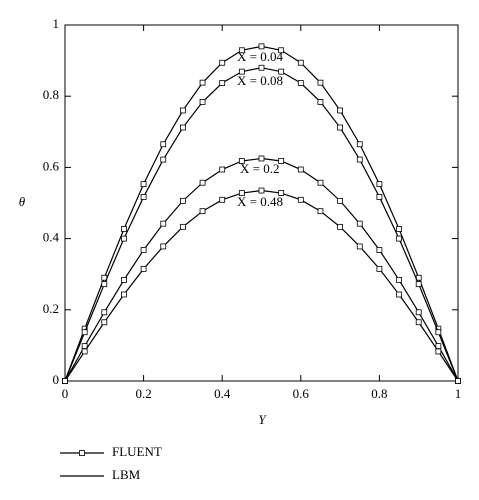 This screenshot has height=500, width=479. I want to click on x-tick-label: 0.4, so click(222, 393).